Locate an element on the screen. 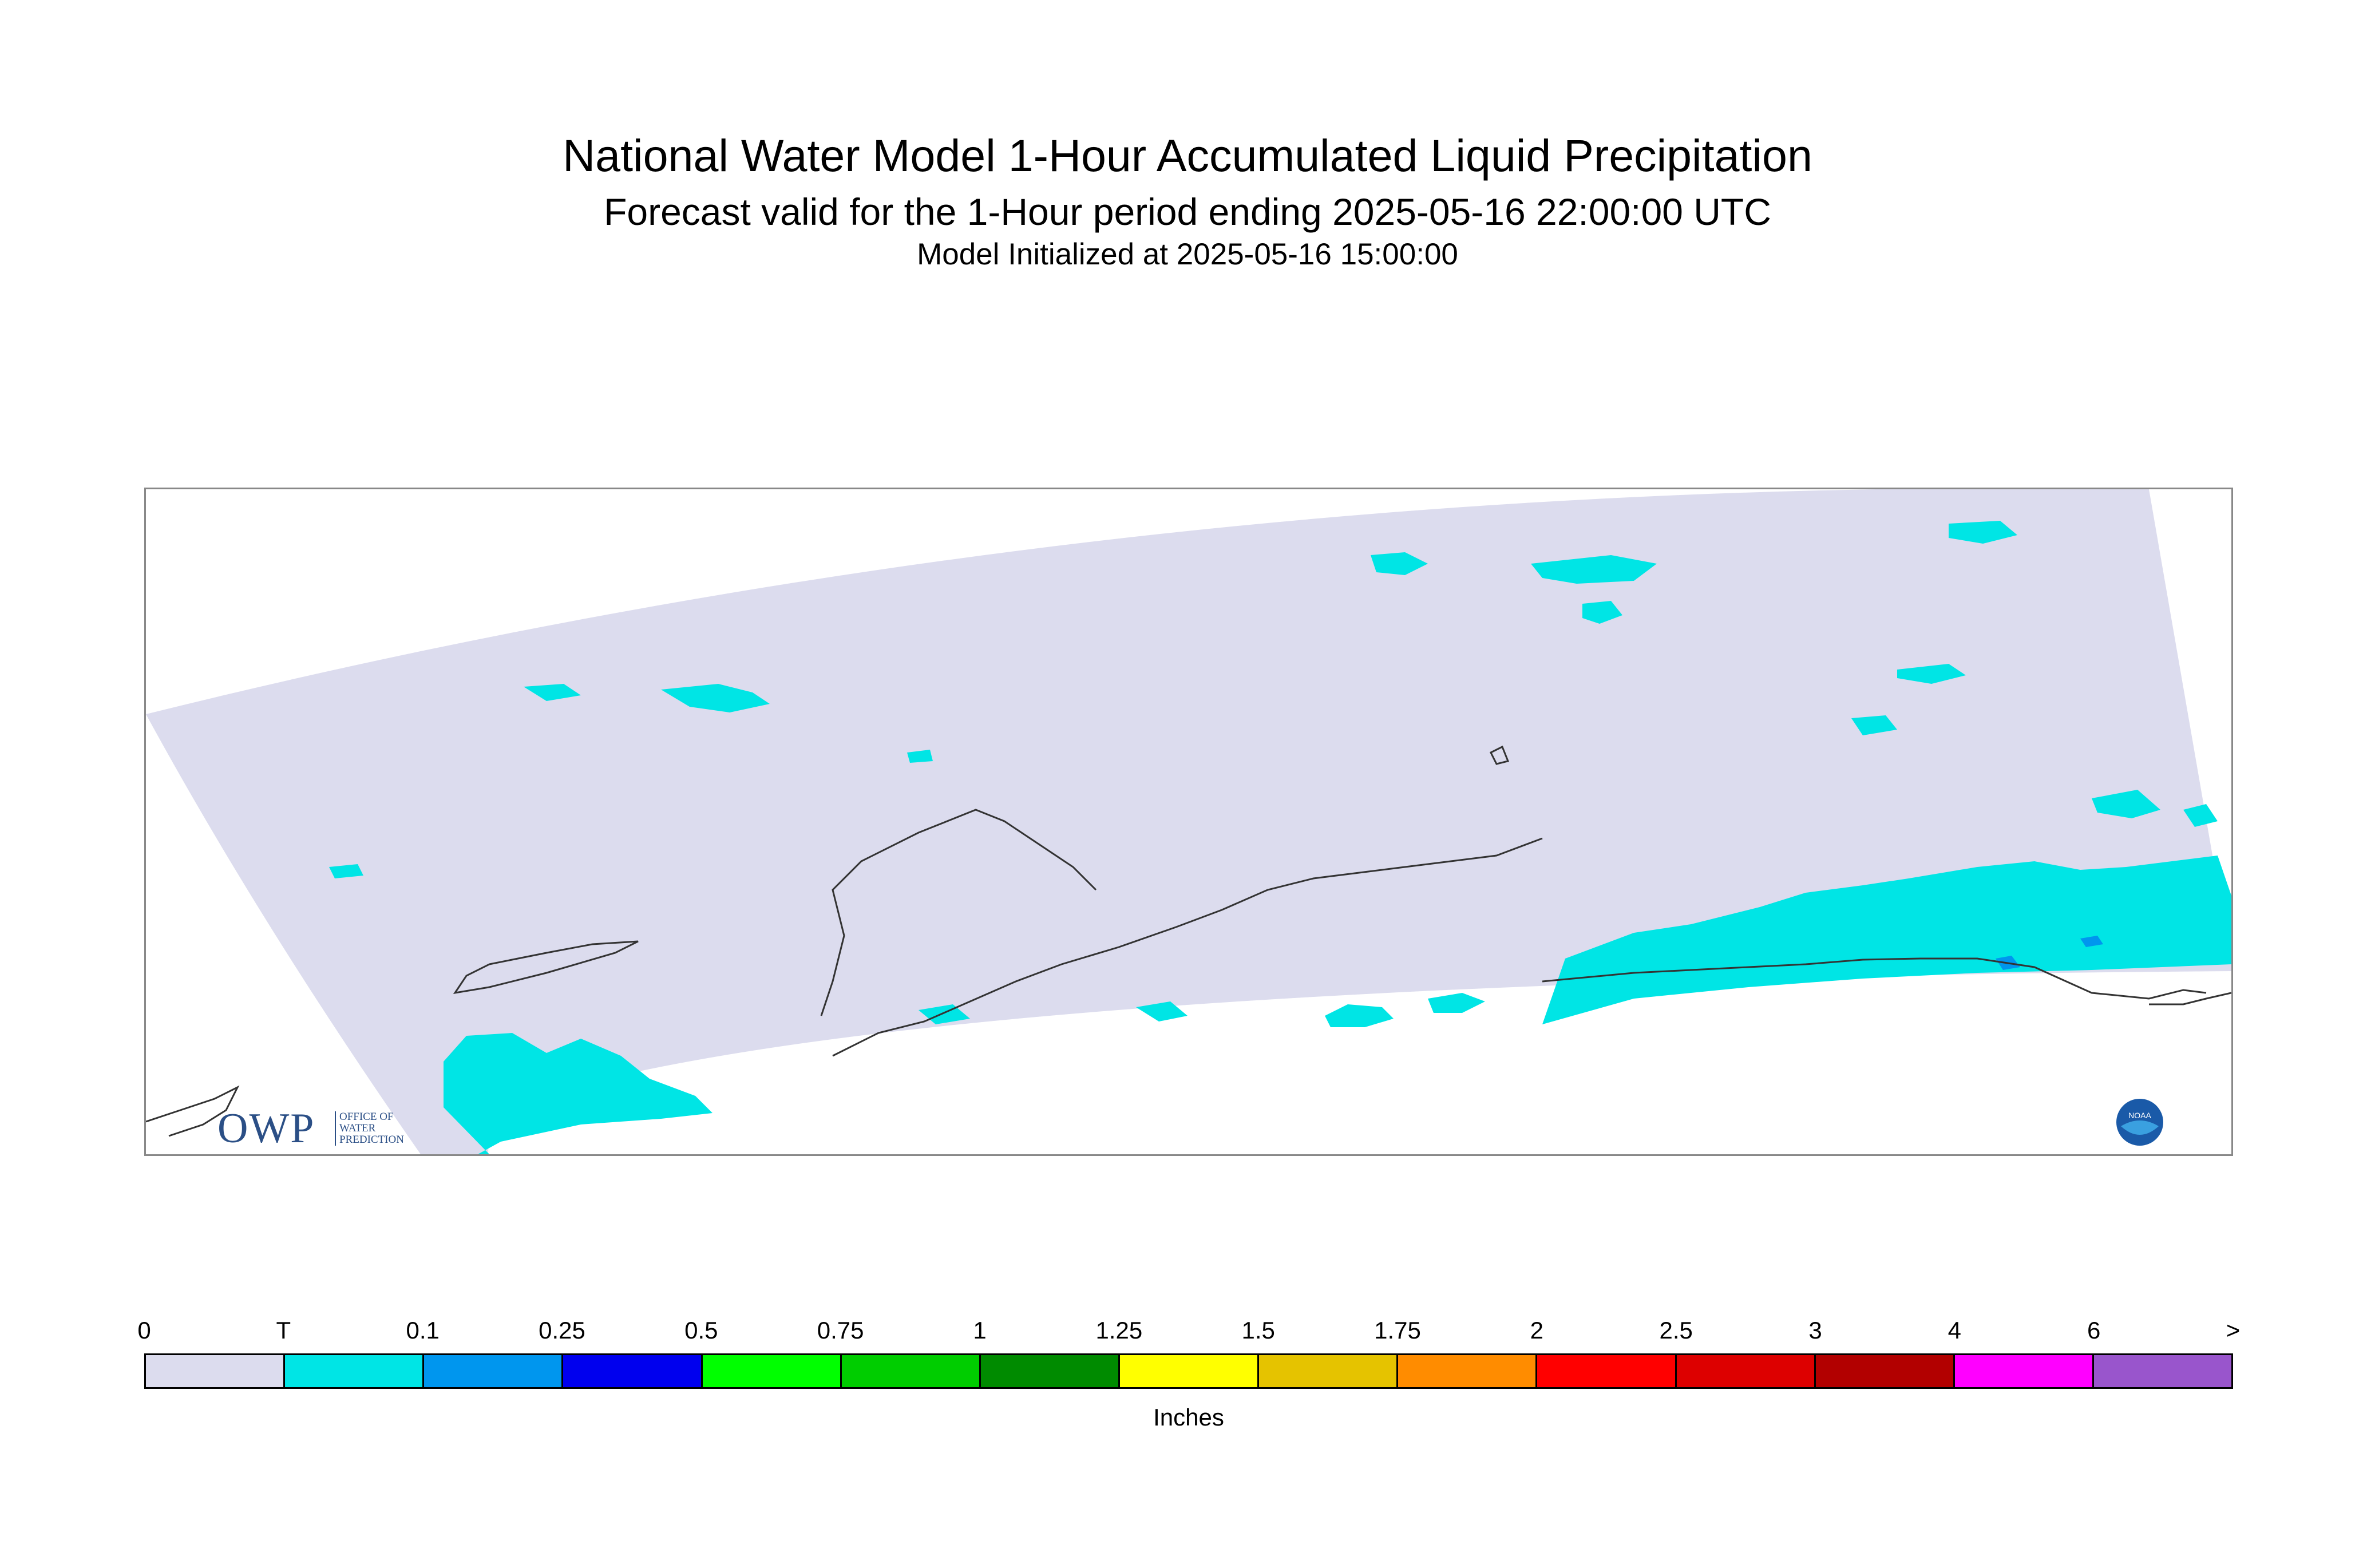 This screenshot has width=2375, height=1568. legend-color-bar is located at coordinates (1188, 1371).